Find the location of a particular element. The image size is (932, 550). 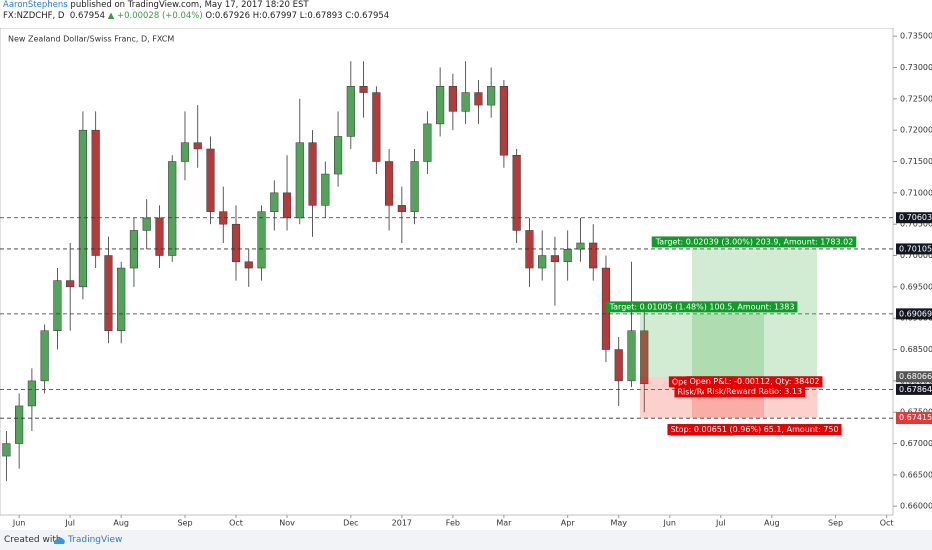

footer: Created with TradingView is located at coordinates (466, 540).